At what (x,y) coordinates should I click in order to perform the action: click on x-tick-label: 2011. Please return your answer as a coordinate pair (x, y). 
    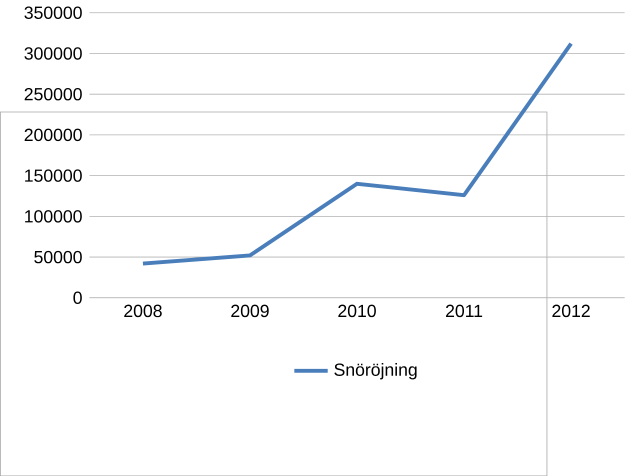
    Looking at the image, I should click on (464, 311).